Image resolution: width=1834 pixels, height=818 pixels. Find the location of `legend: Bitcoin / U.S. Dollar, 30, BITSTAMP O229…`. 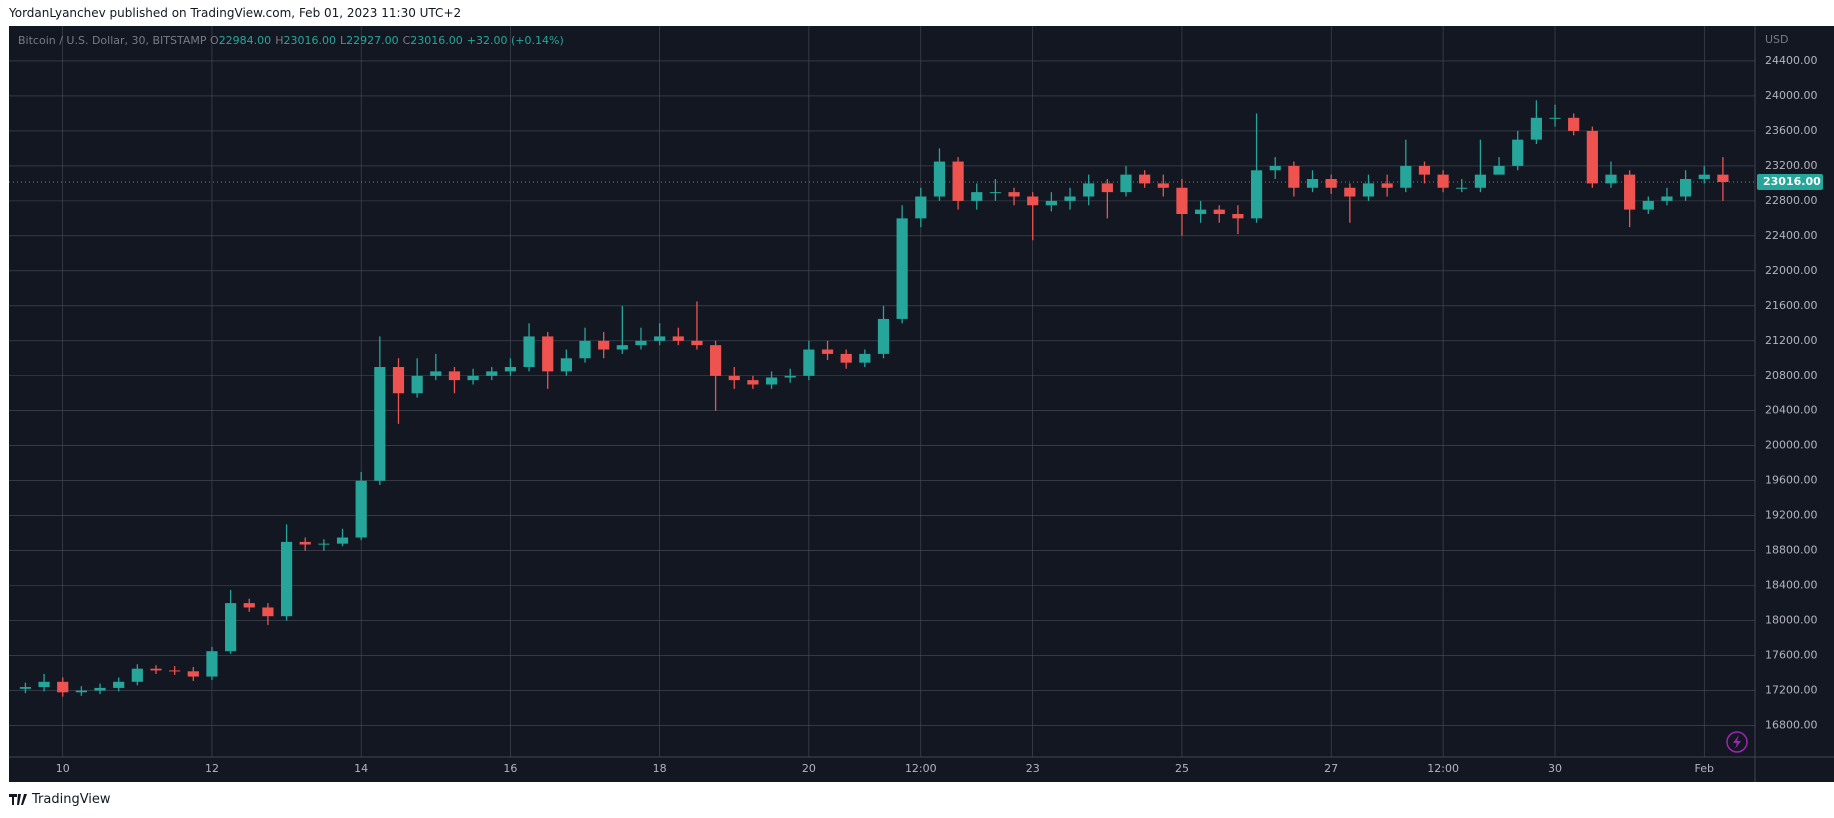

legend: Bitcoin / U.S. Dollar, 30, BITSTAMP O229… is located at coordinates (294, 40).